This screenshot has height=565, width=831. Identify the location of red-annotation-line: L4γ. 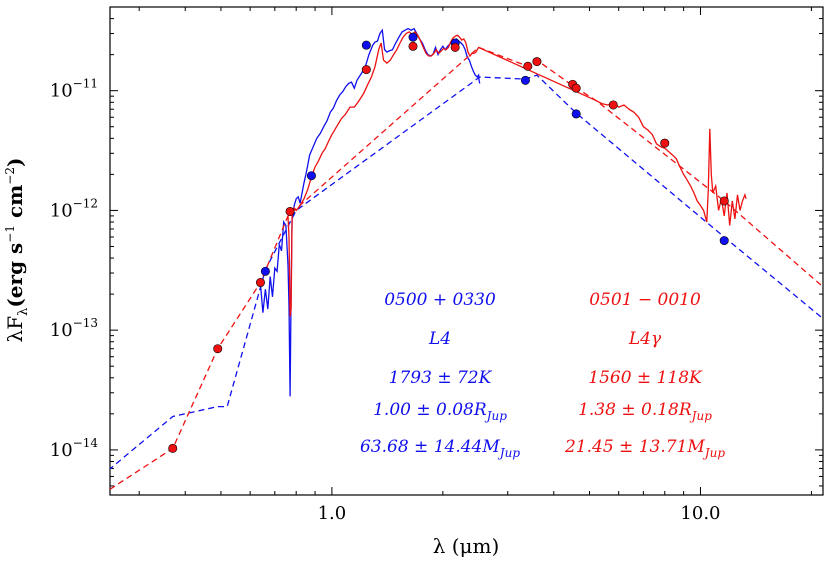
(645, 339).